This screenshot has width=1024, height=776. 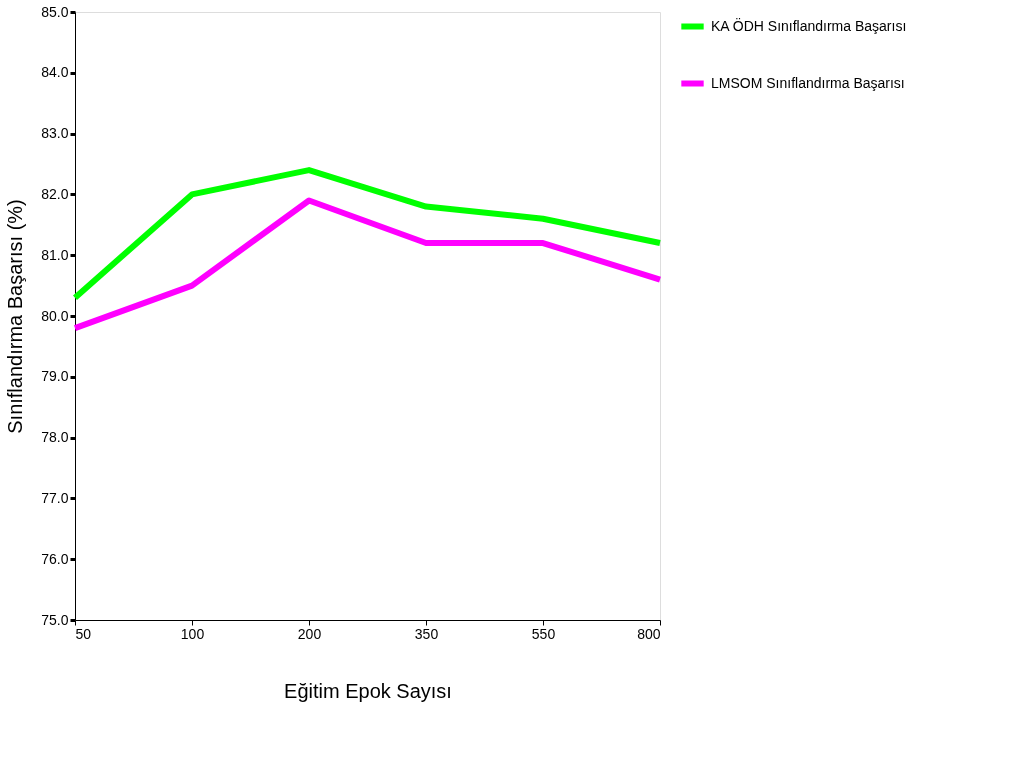 I want to click on legend-label: LMSOM Sınıflandırma Başarısı, so click(x=808, y=82).